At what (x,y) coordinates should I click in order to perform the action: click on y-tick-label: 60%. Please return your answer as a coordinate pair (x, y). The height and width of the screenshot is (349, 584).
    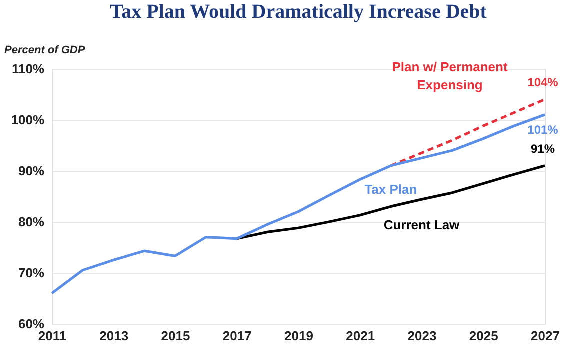
    Looking at the image, I should click on (31, 324).